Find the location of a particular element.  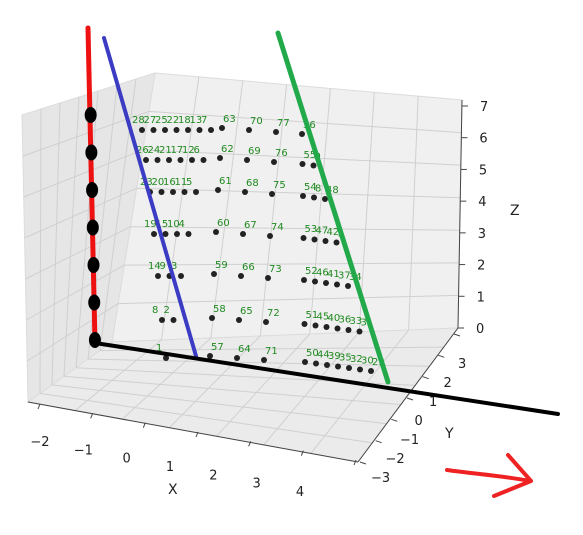

data-point-label: 35 is located at coordinates (345, 358).